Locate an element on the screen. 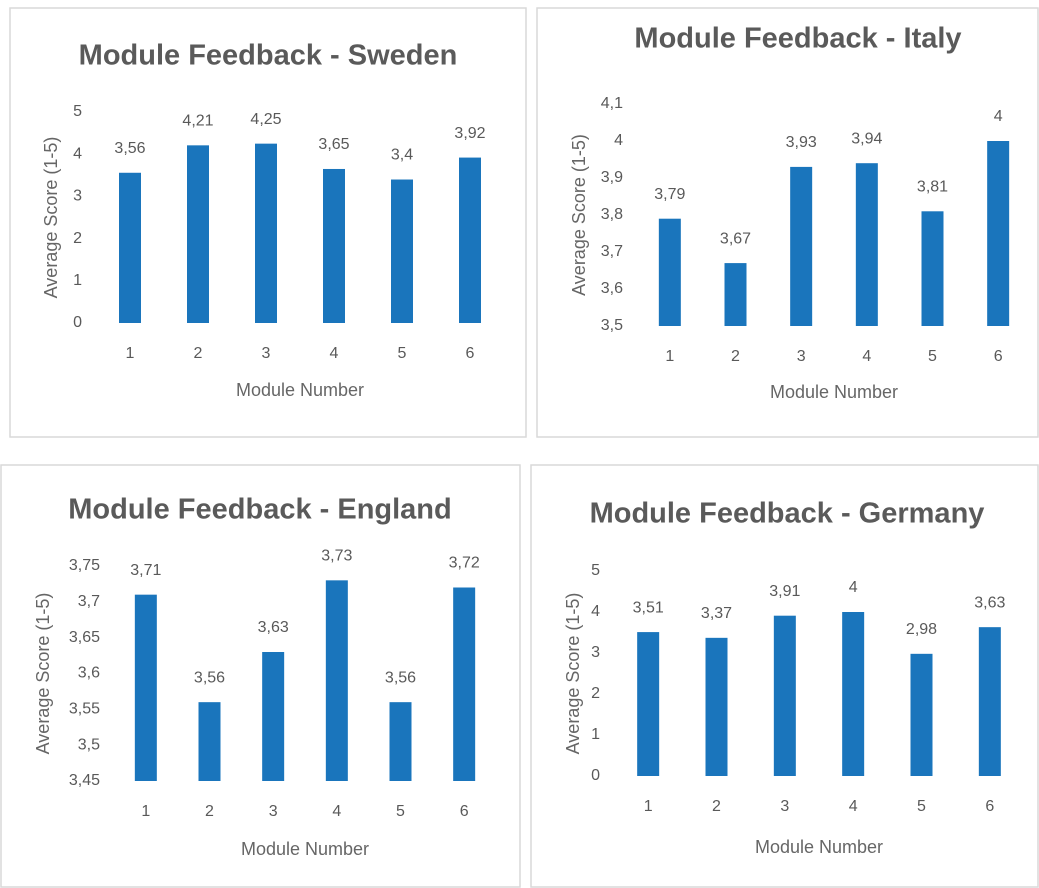 Image resolution: width=1039 pixels, height=888 pixels. data-label: 4,25 is located at coordinates (265, 119).